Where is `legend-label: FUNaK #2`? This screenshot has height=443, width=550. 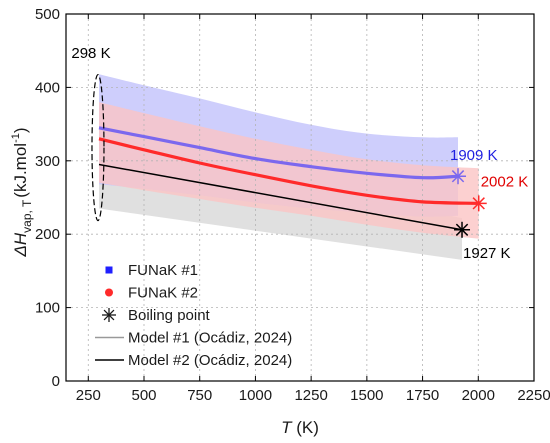
legend-label: FUNaK #2 is located at coordinates (163, 293).